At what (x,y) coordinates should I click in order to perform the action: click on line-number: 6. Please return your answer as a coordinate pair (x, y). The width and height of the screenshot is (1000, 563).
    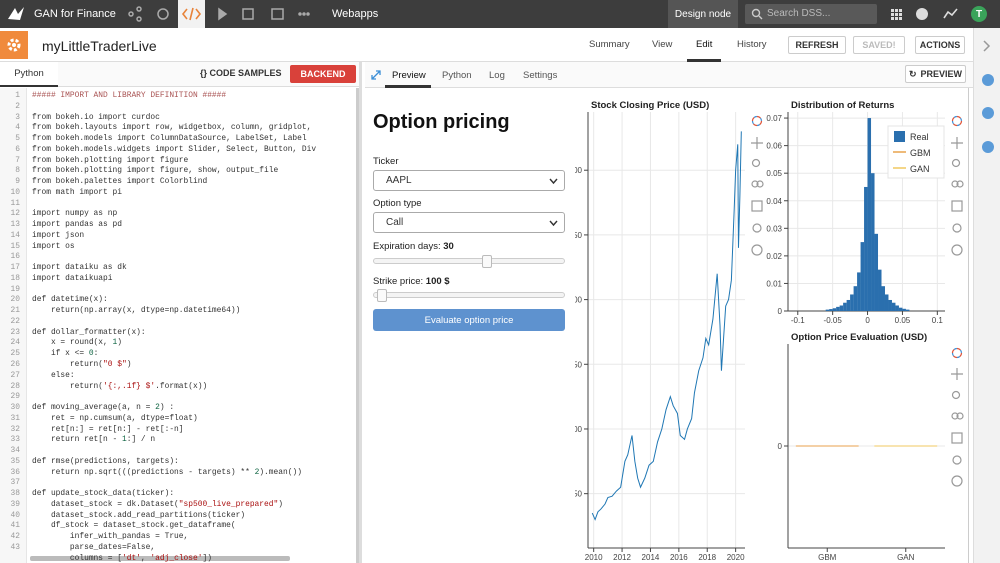
    Looking at the image, I should click on (17, 149).